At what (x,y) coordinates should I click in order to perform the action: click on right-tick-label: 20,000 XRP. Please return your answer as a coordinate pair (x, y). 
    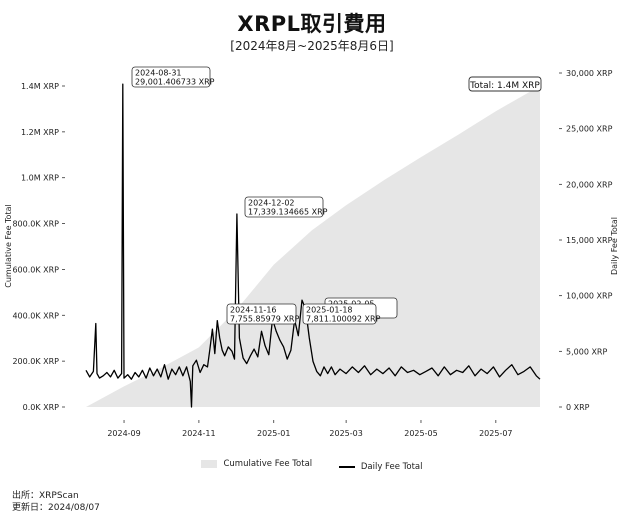
    Looking at the image, I should click on (589, 184).